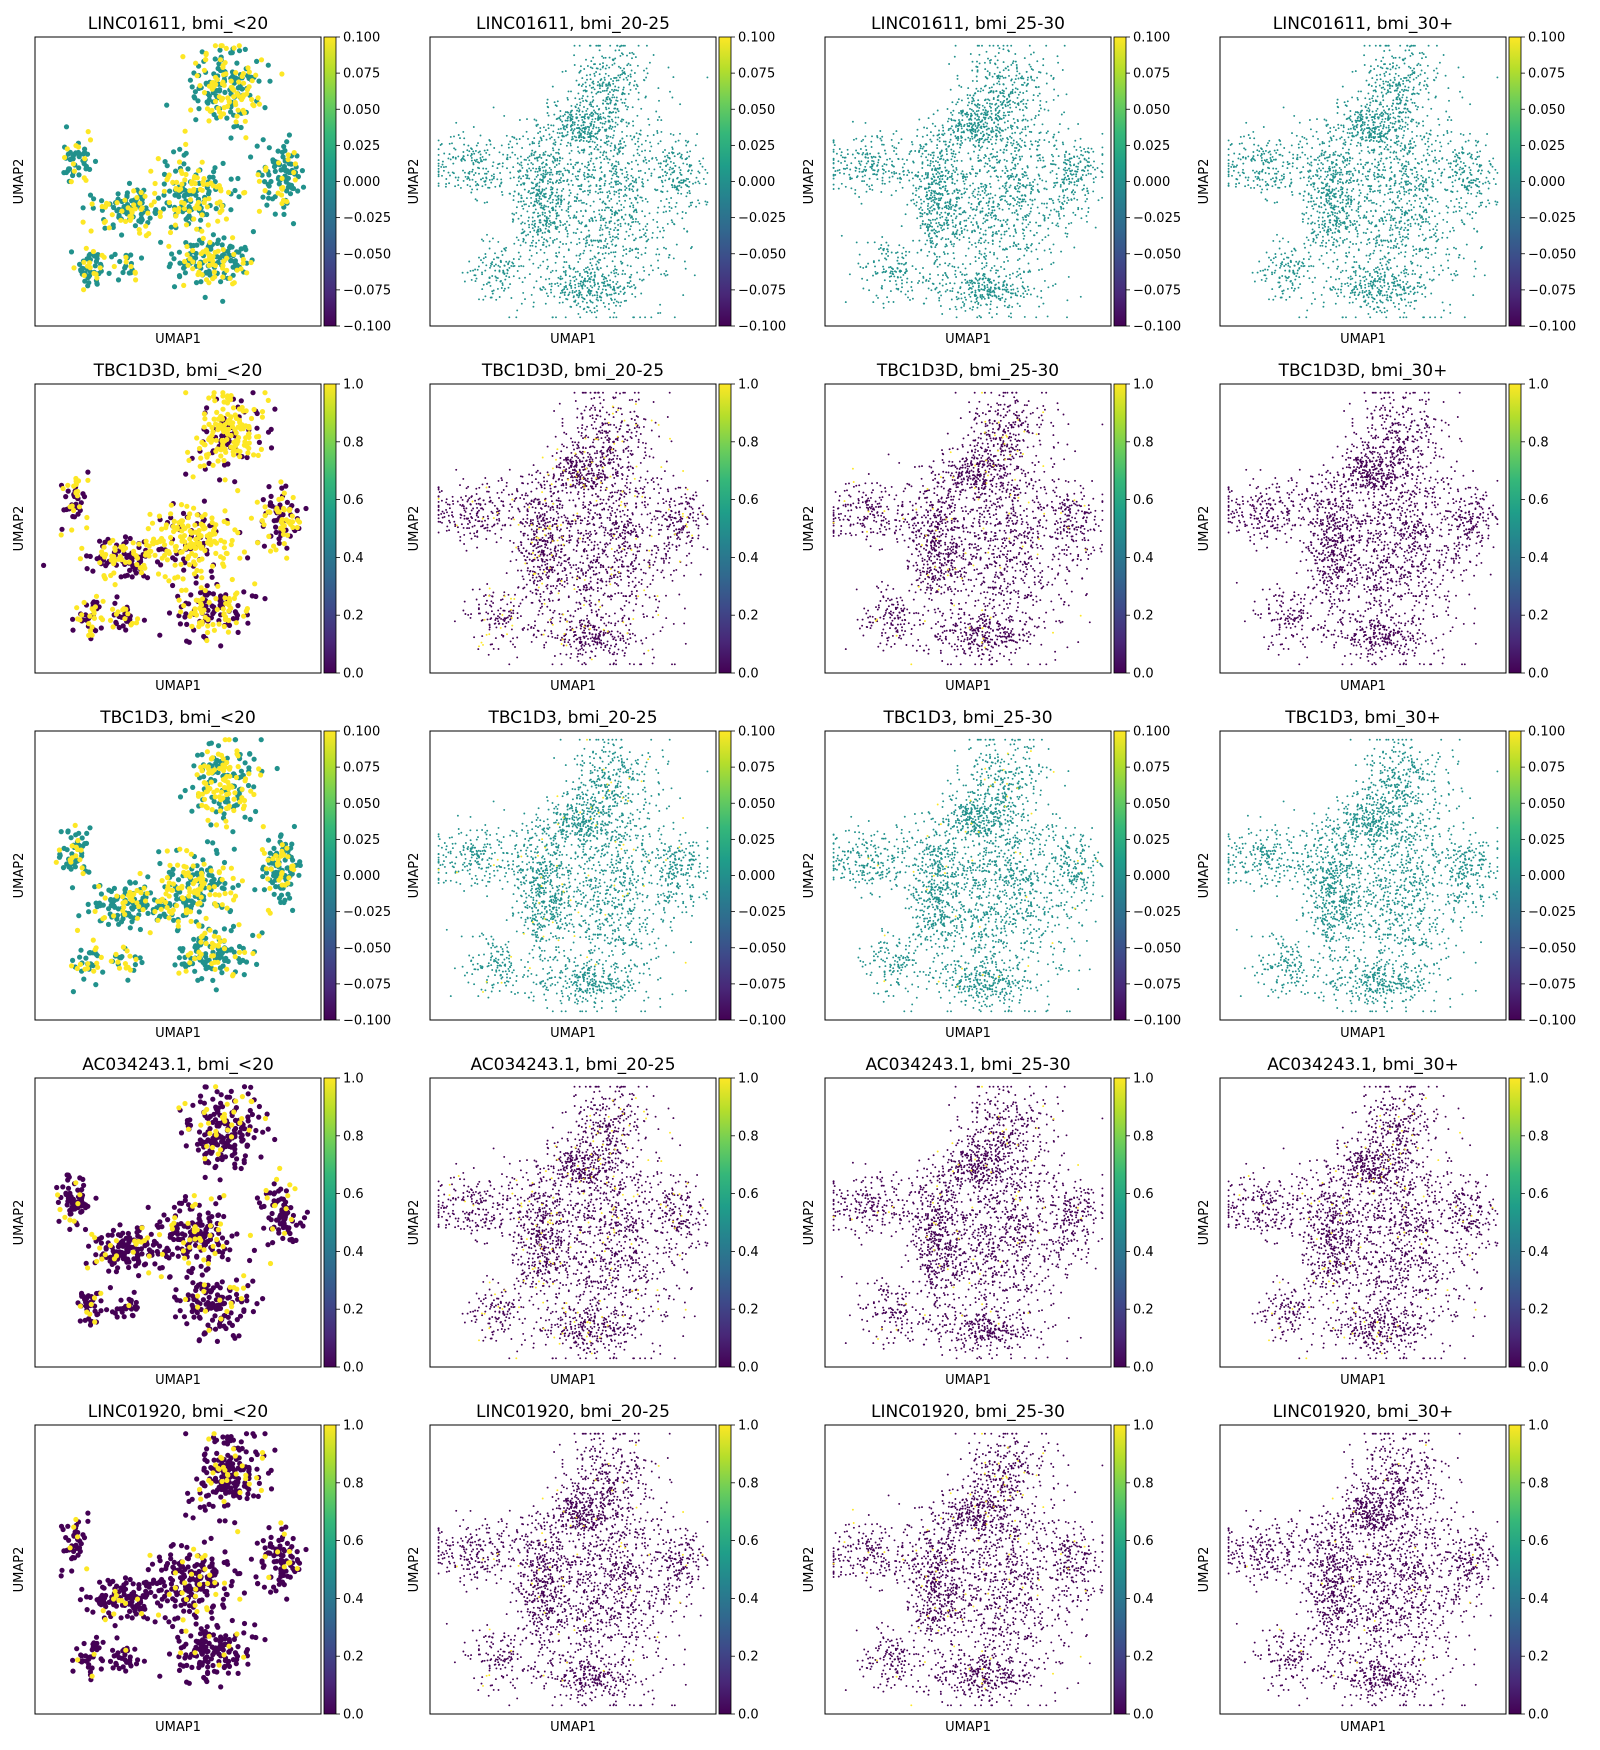 Image resolution: width=1600 pixels, height=1750 pixels. What do you see at coordinates (367, 254) in the screenshot?
I see `colorbar-tick-label: −0.050` at bounding box center [367, 254].